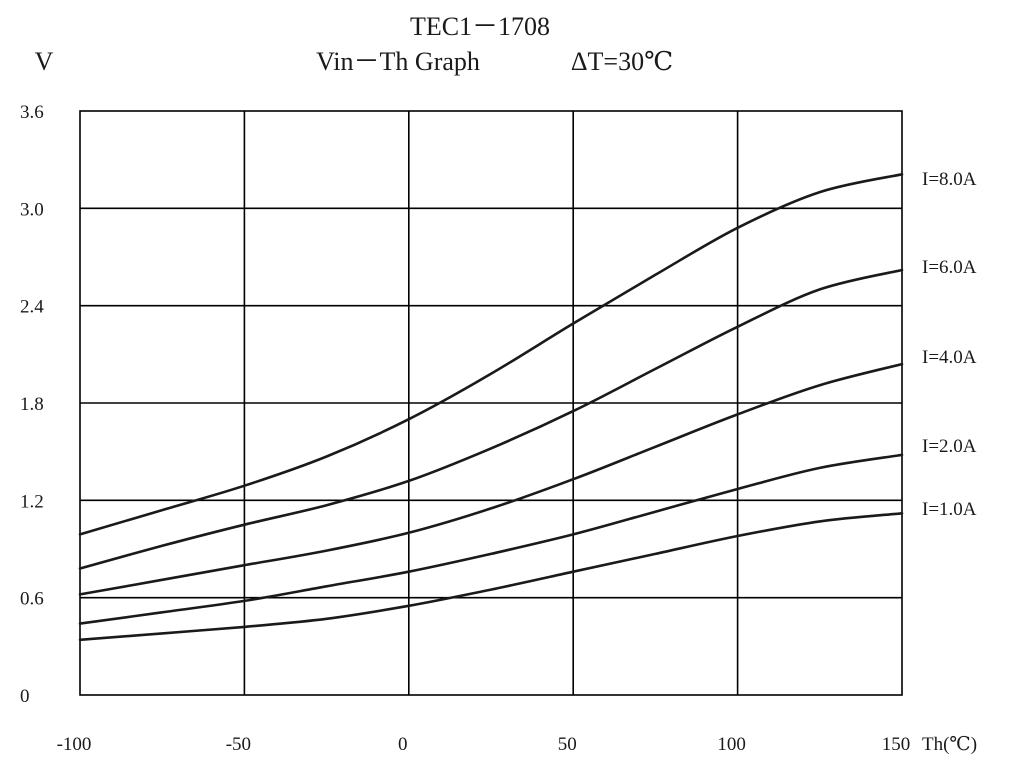 The height and width of the screenshot is (758, 1010). What do you see at coordinates (32, 501) in the screenshot?
I see `y-tick-label: 1.2` at bounding box center [32, 501].